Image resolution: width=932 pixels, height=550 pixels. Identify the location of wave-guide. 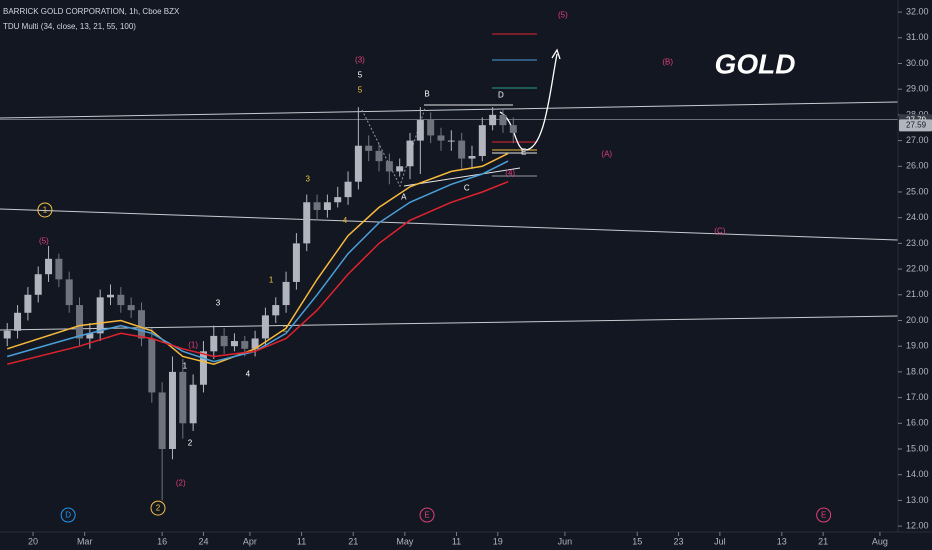
(393, 147).